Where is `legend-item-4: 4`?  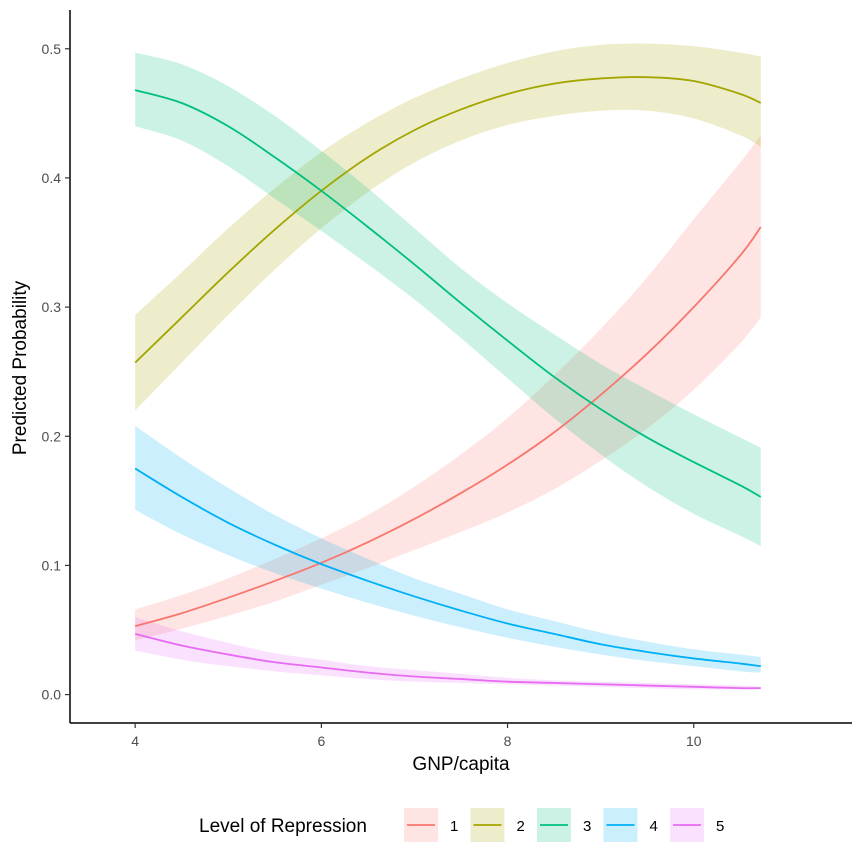
legend-item-4: 4 is located at coordinates (630, 825).